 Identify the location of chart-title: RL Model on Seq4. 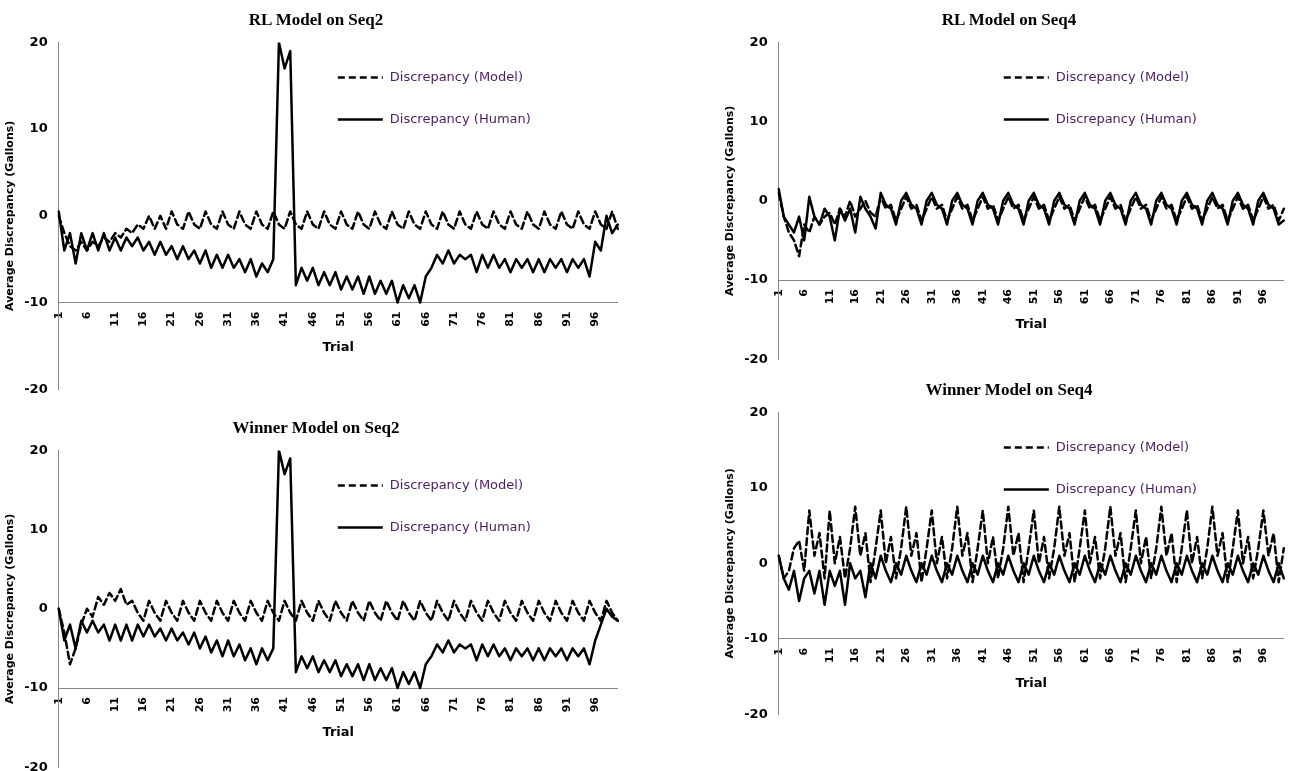
(1009, 19).